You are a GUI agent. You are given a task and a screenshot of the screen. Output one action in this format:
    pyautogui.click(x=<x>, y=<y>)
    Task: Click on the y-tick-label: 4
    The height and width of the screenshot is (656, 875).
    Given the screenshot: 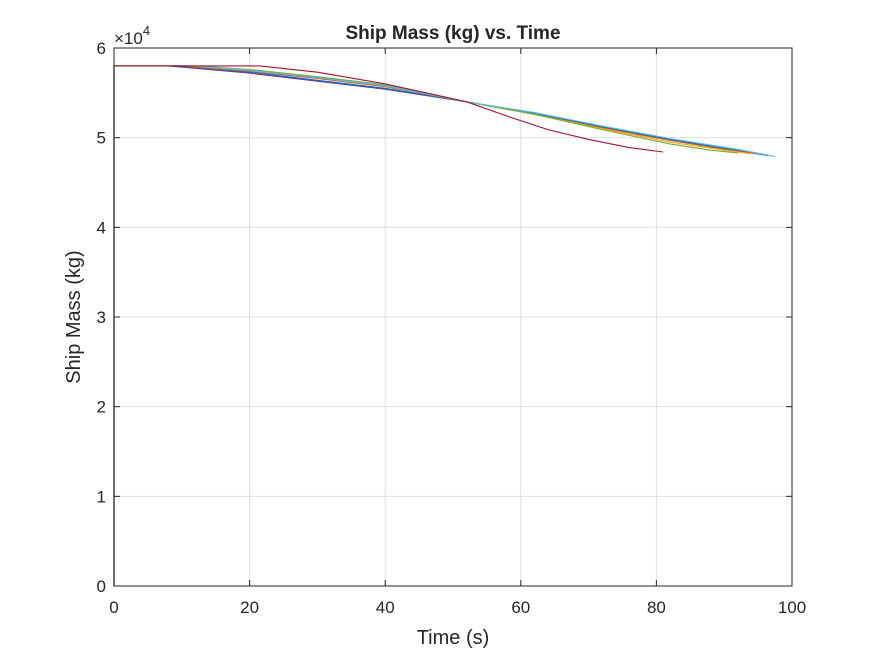 What is the action you would take?
    pyautogui.click(x=101, y=227)
    